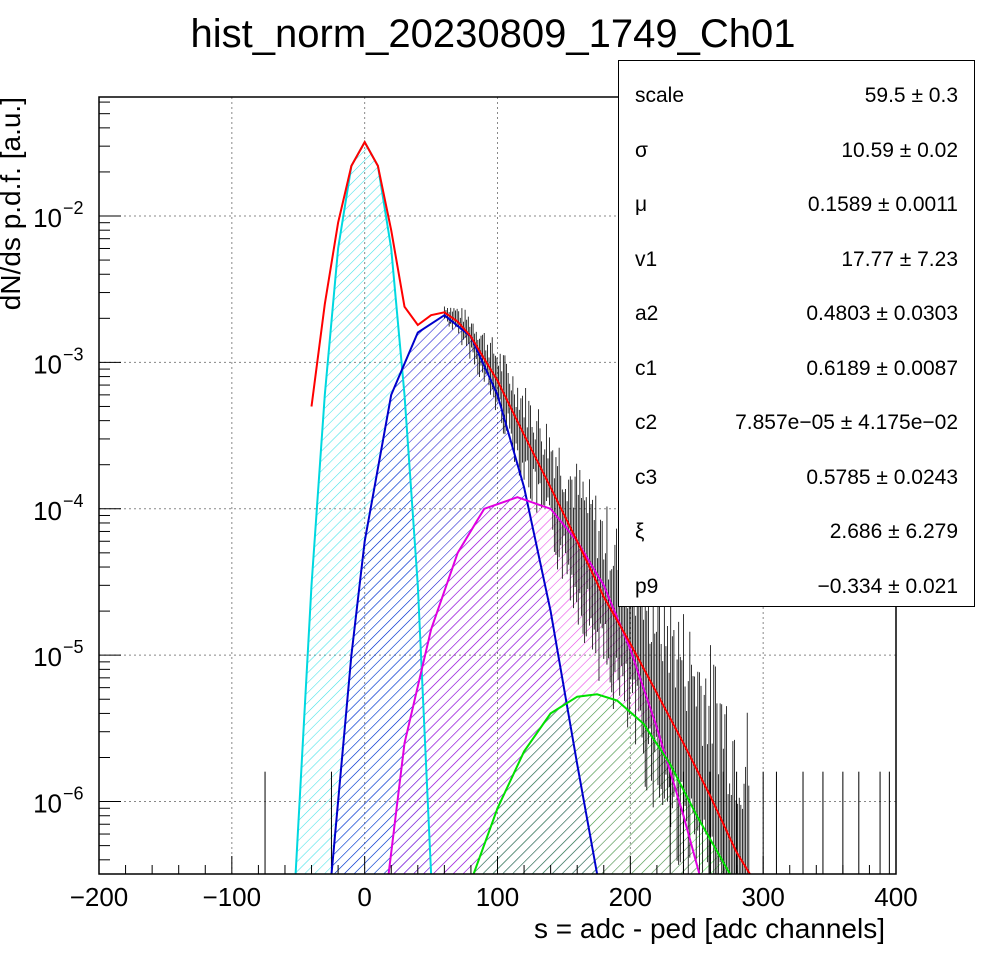  Describe the element at coordinates (762, 897) in the screenshot. I see `x-tick-label: 300` at that location.